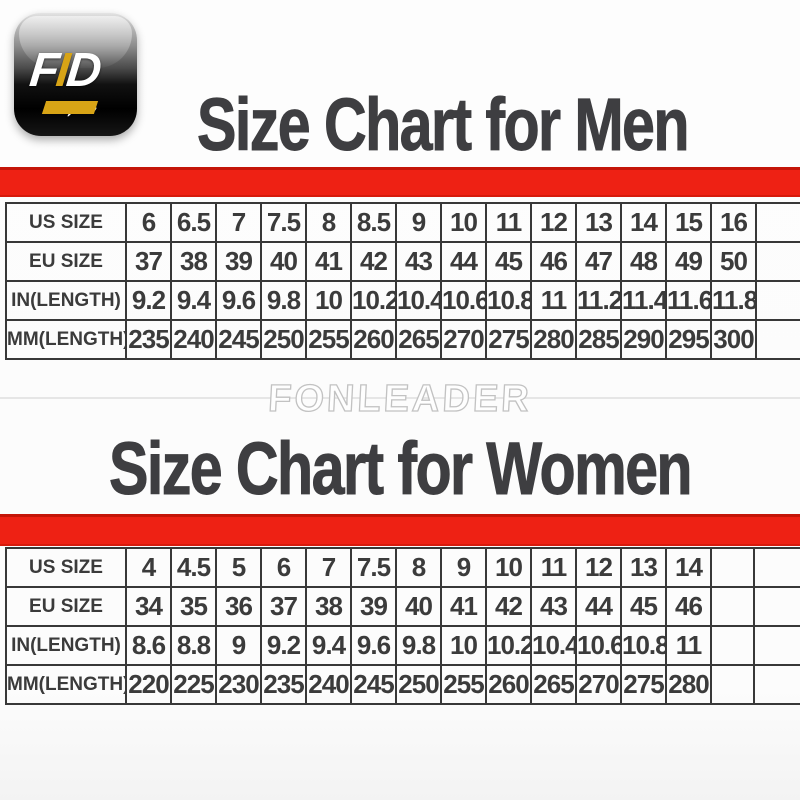 This screenshot has height=800, width=800. I want to click on size-cell: 11.4, so click(643, 300).